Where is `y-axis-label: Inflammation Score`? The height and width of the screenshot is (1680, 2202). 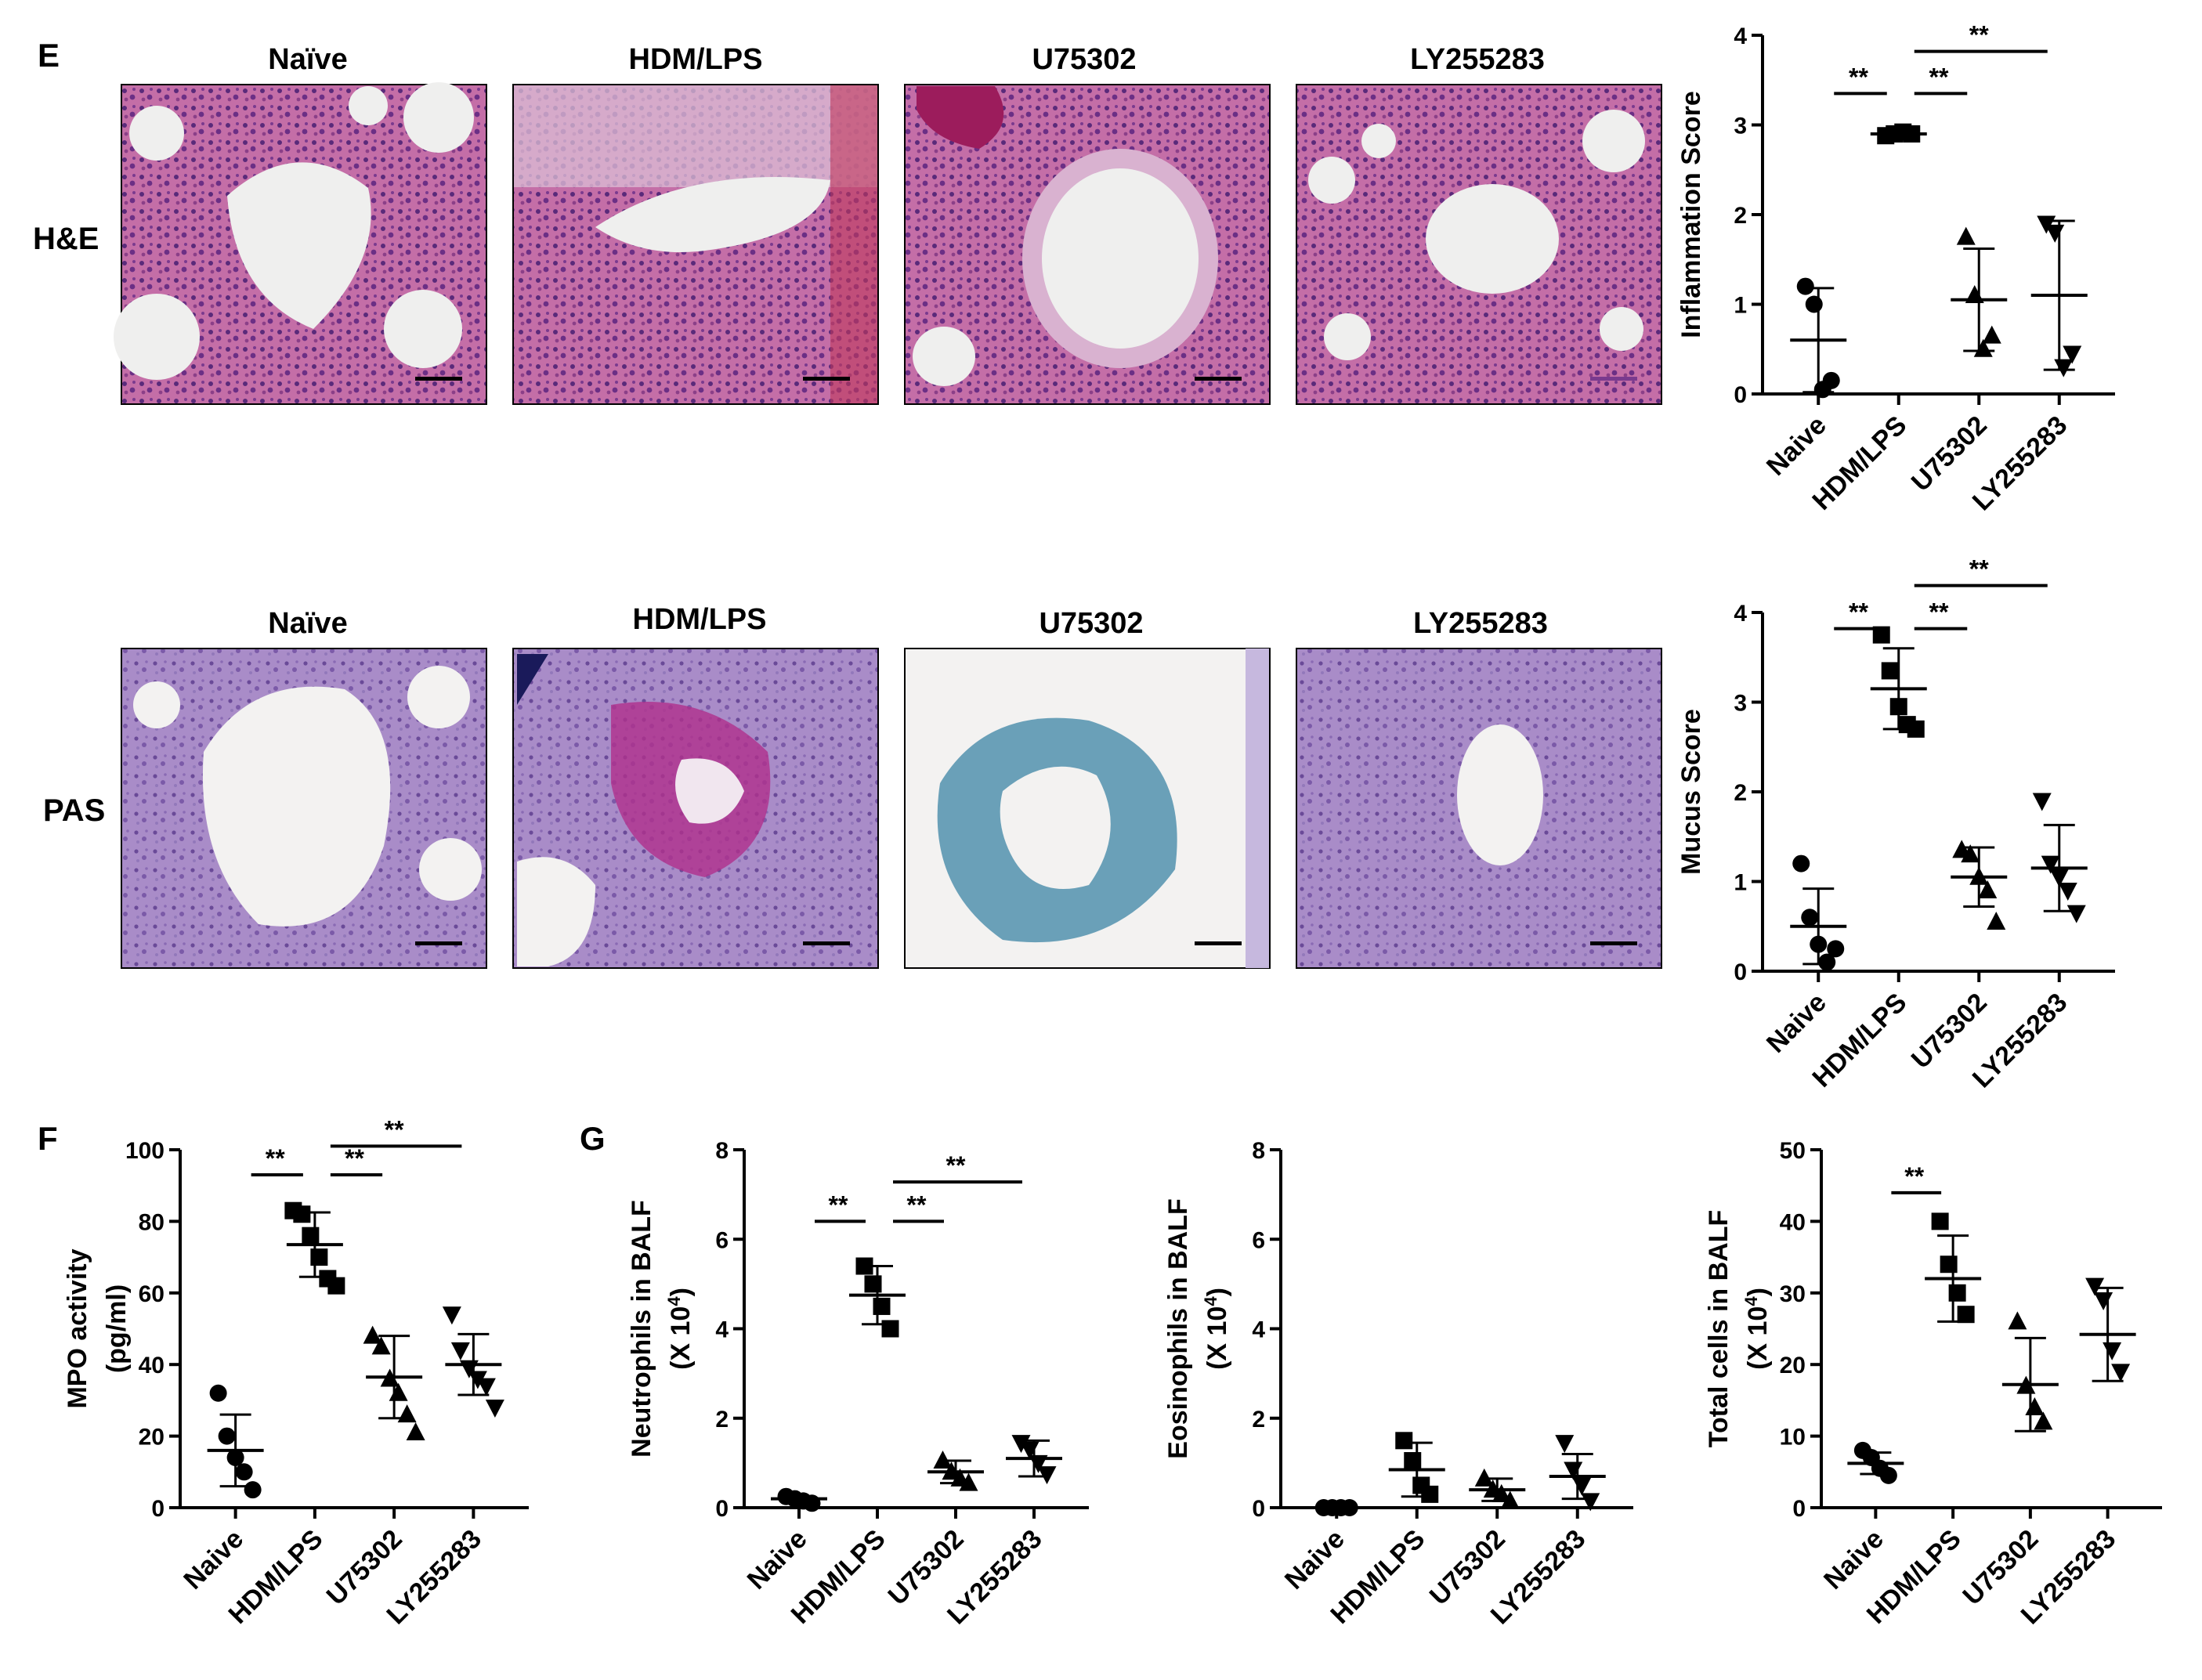
y-axis-label: Inflammation Score is located at coordinates (1691, 214).